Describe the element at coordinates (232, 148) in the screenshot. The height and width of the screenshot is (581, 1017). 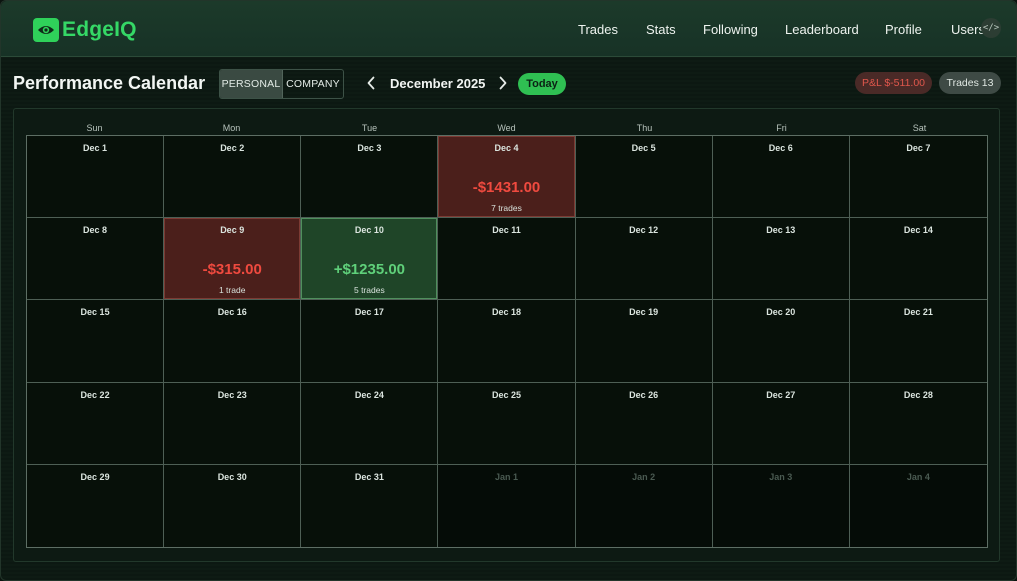
I see `day-date: Dec 2` at that location.